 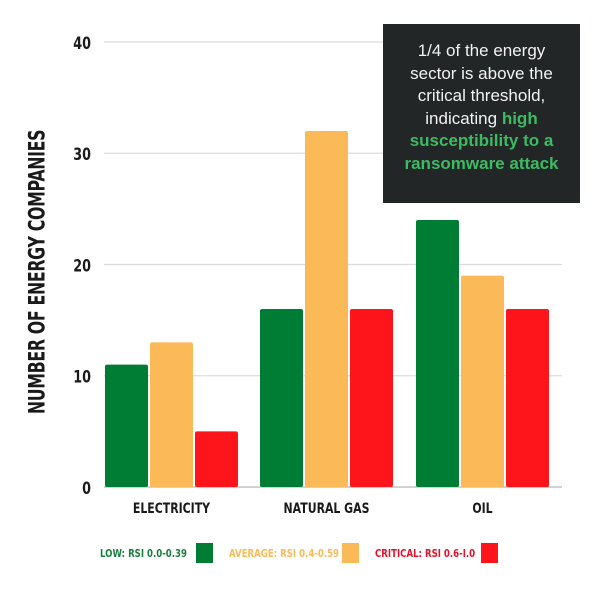 I want to click on legend-item-low: LOW: RSI 0.0-0.39, so click(x=156, y=553).